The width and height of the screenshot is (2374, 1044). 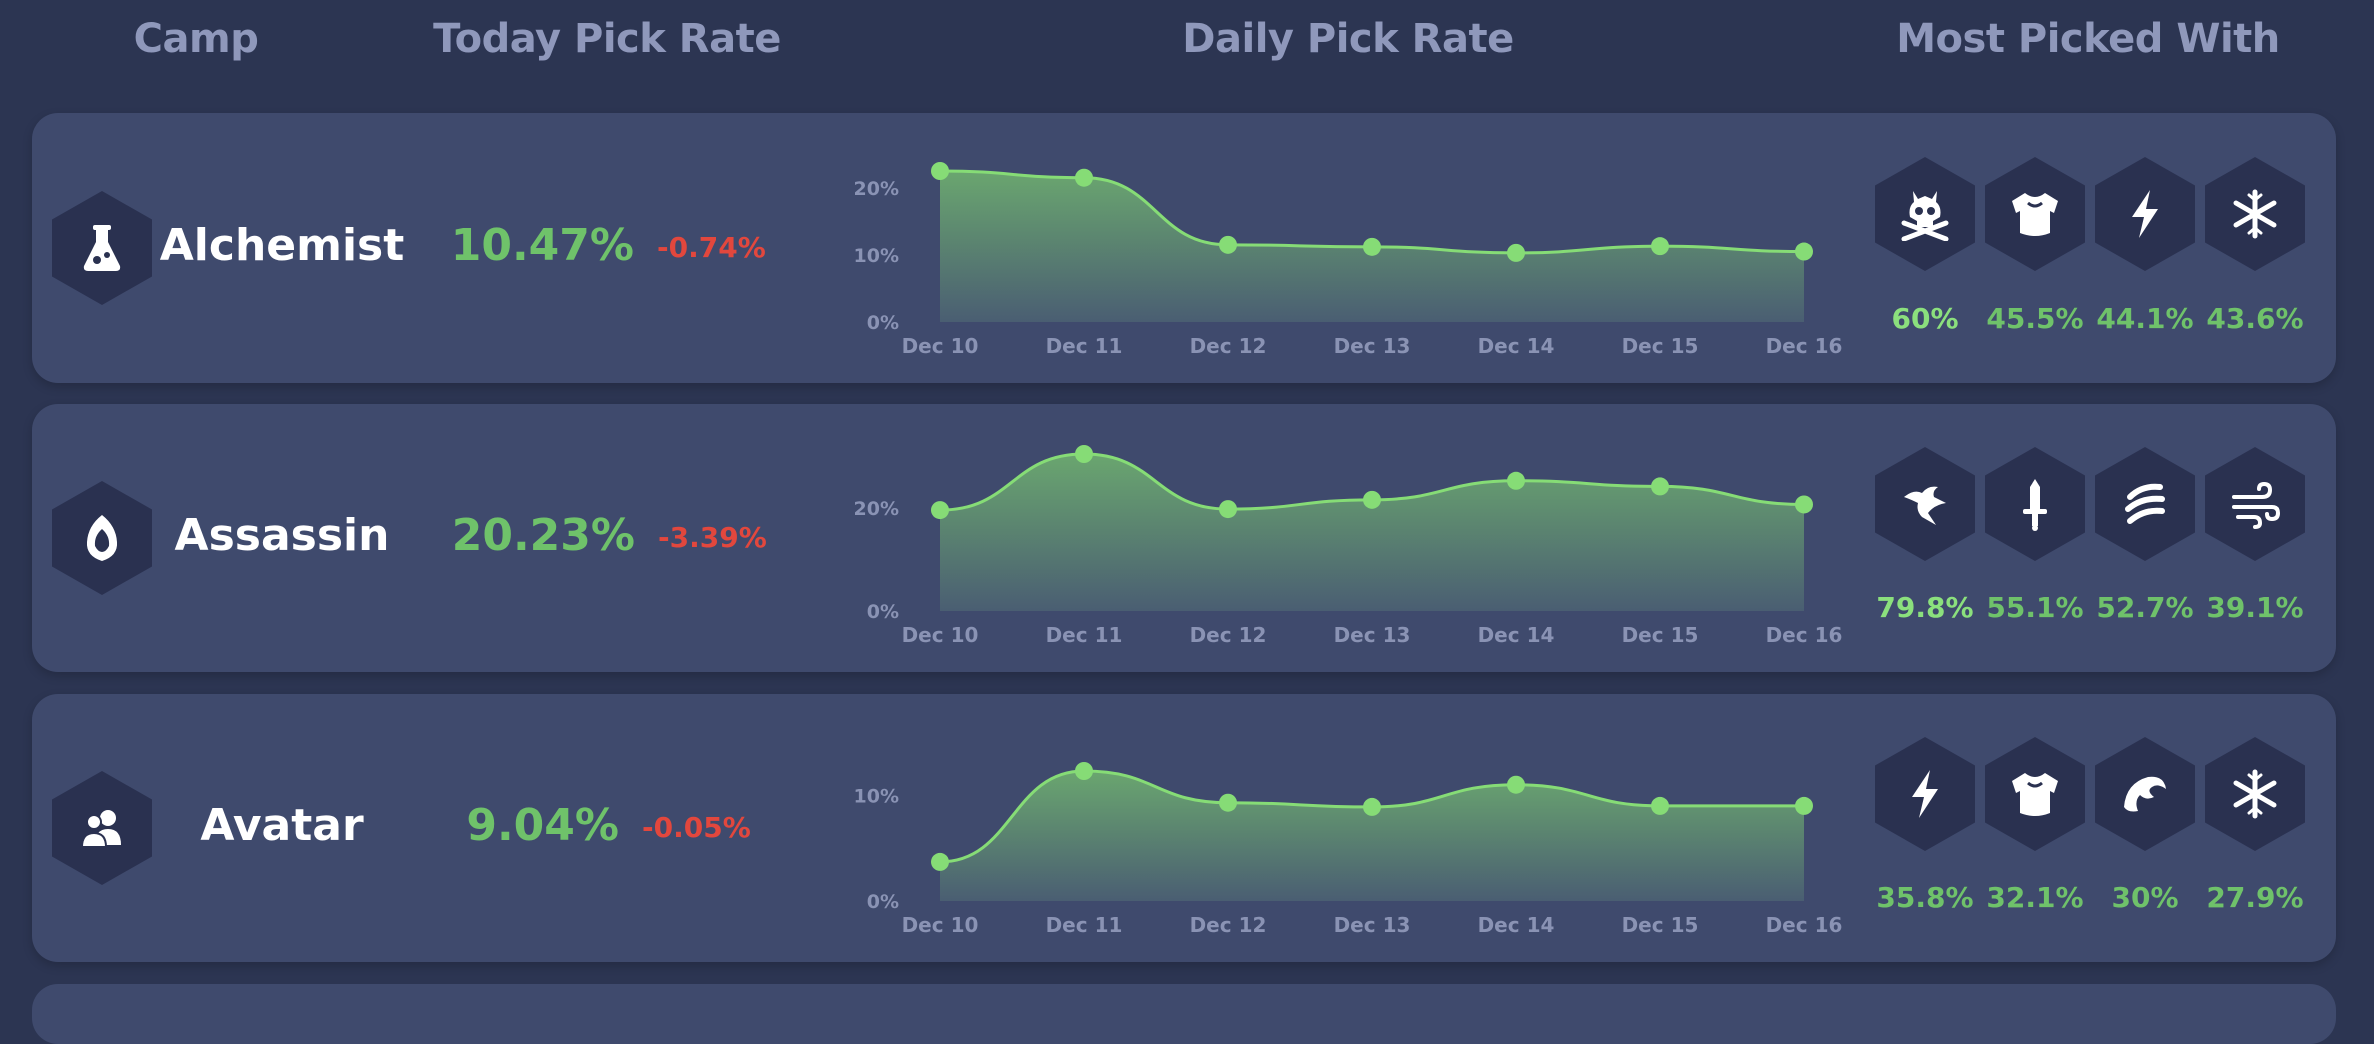 What do you see at coordinates (711, 247) in the screenshot?
I see `pick-rate-change: -0.74%` at bounding box center [711, 247].